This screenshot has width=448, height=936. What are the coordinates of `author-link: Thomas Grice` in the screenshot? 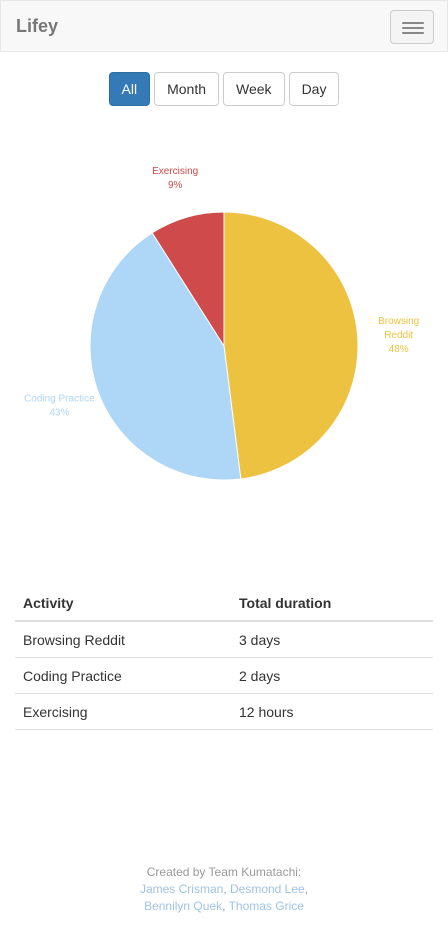 It's located at (266, 906).